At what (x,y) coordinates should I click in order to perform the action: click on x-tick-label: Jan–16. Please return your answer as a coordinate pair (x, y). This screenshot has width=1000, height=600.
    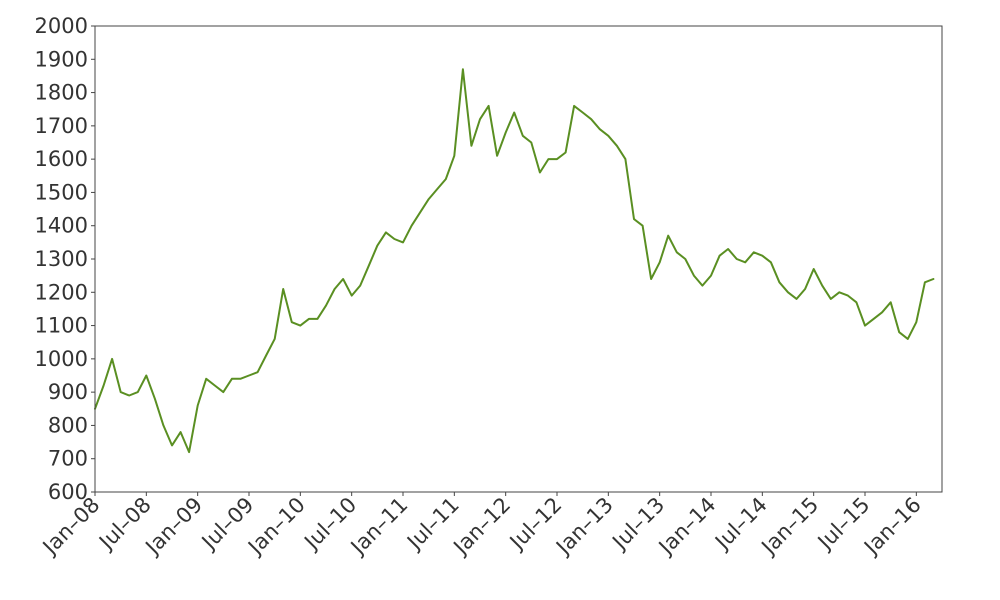
    Looking at the image, I should click on (892, 527).